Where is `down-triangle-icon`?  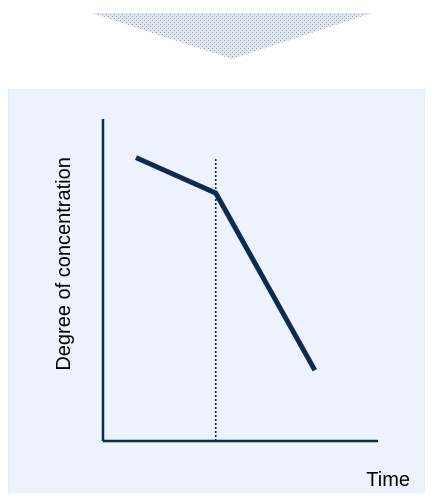 down-triangle-icon is located at coordinates (232, 36).